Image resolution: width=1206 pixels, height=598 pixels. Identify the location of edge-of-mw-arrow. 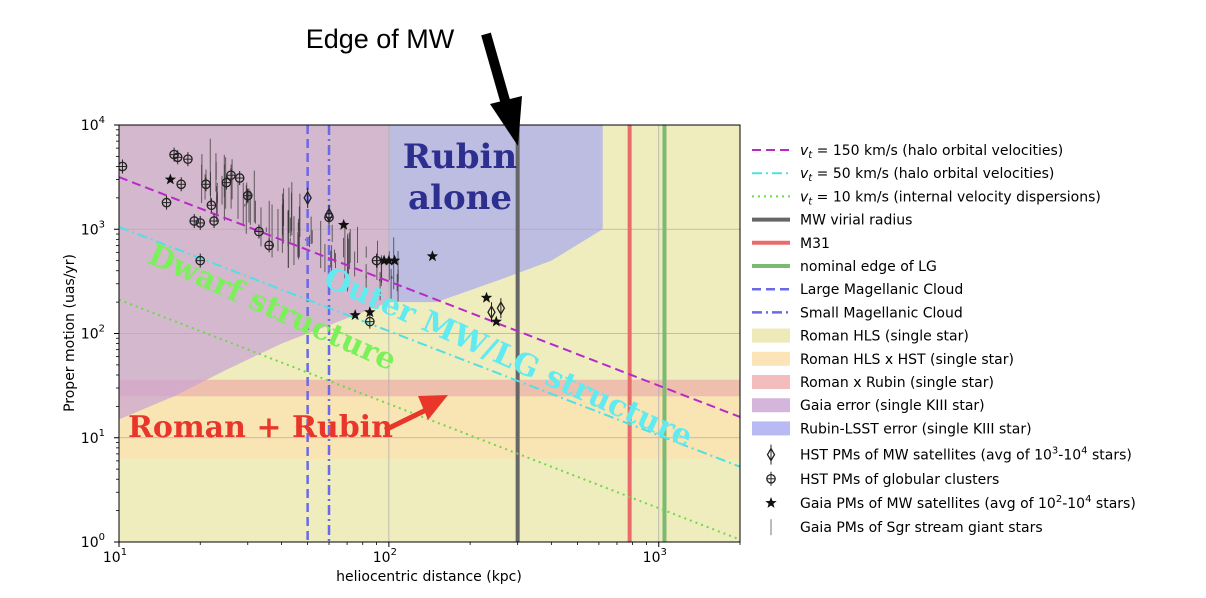
(501, 89).